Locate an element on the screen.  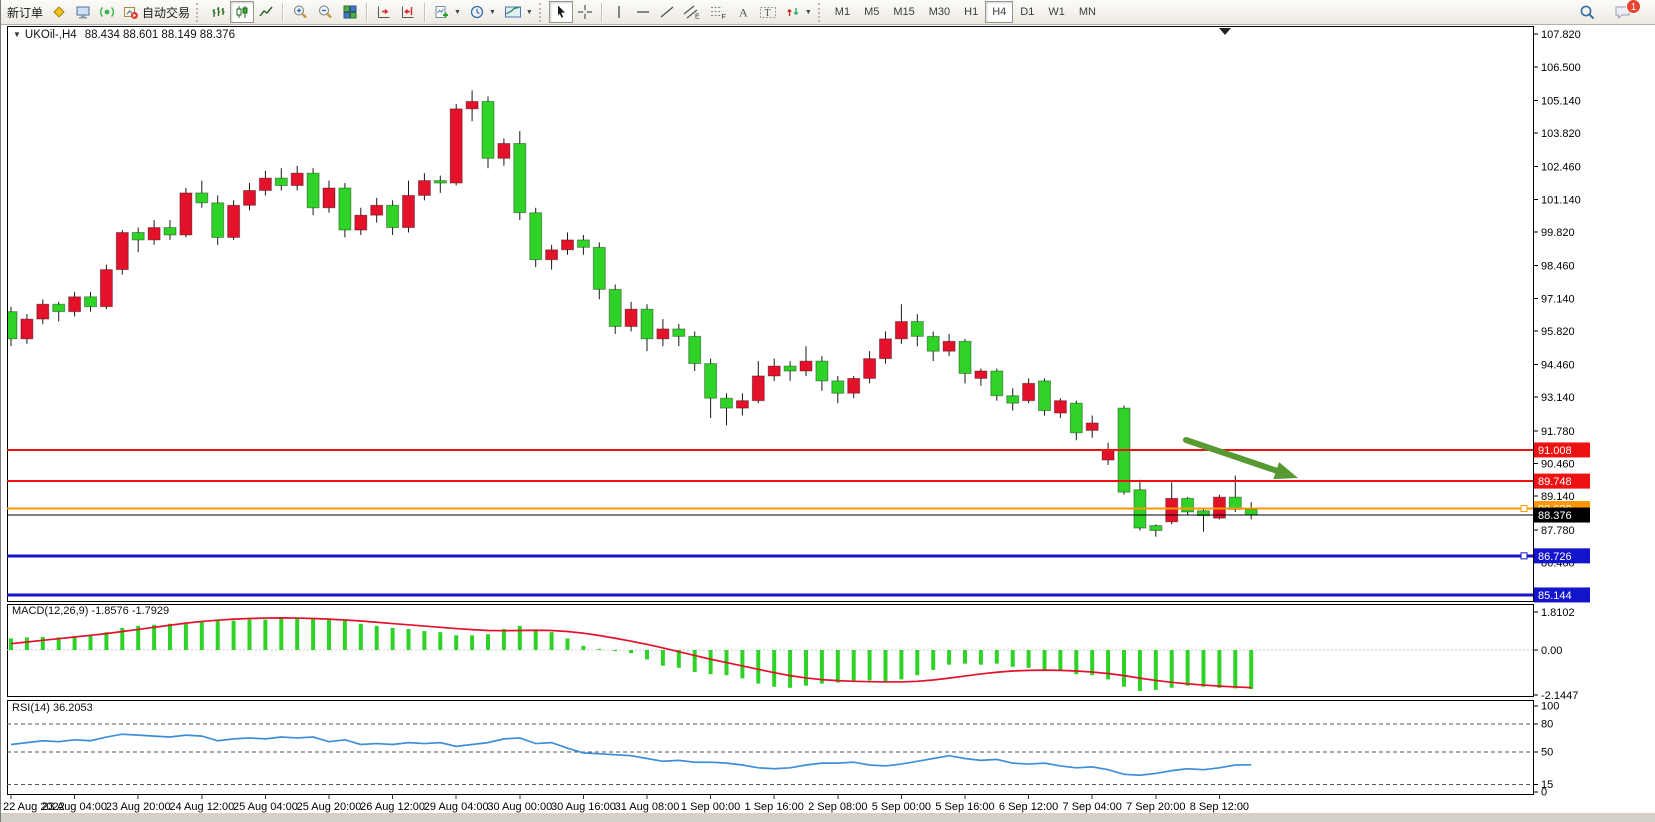
chart-shift-button is located at coordinates (408, 12).